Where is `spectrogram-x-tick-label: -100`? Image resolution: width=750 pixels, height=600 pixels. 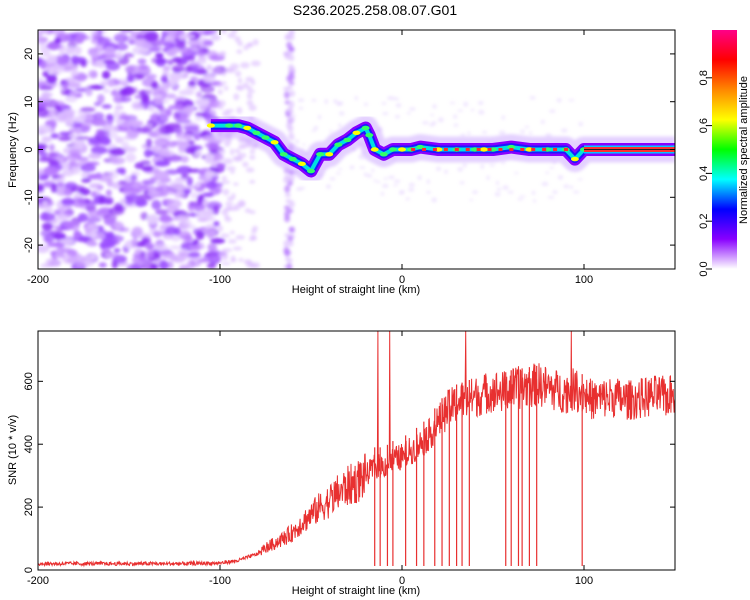 spectrogram-x-tick-label: -100 is located at coordinates (220, 280).